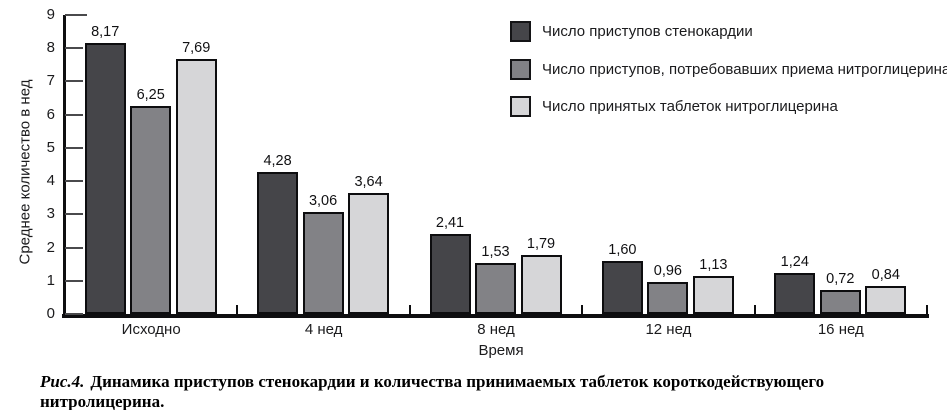 The image size is (947, 410). What do you see at coordinates (50, 214) in the screenshot?
I see `y-tick-label-3: 3` at bounding box center [50, 214].